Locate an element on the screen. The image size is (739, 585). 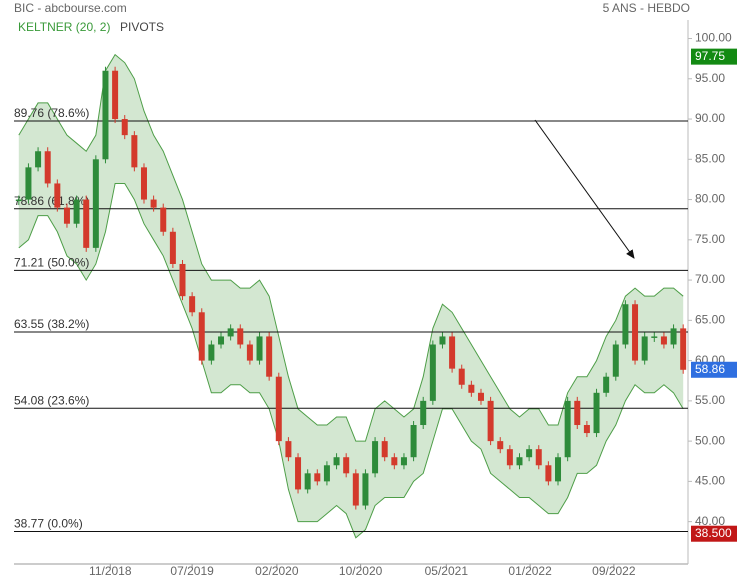
chart-subtitle: 5 ANS - HEBDO is located at coordinates (646, 8).